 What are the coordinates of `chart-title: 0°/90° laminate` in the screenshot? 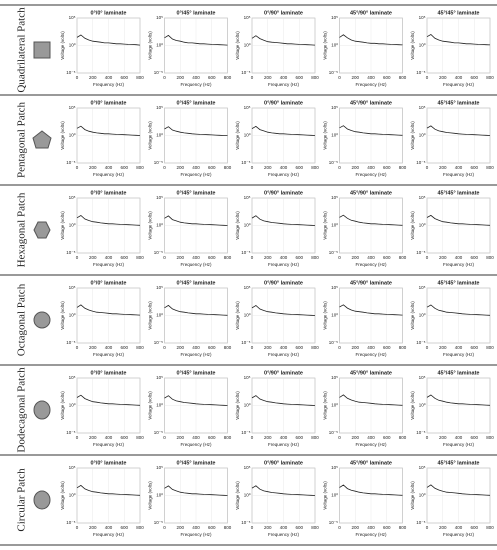 It's located at (283, 193).